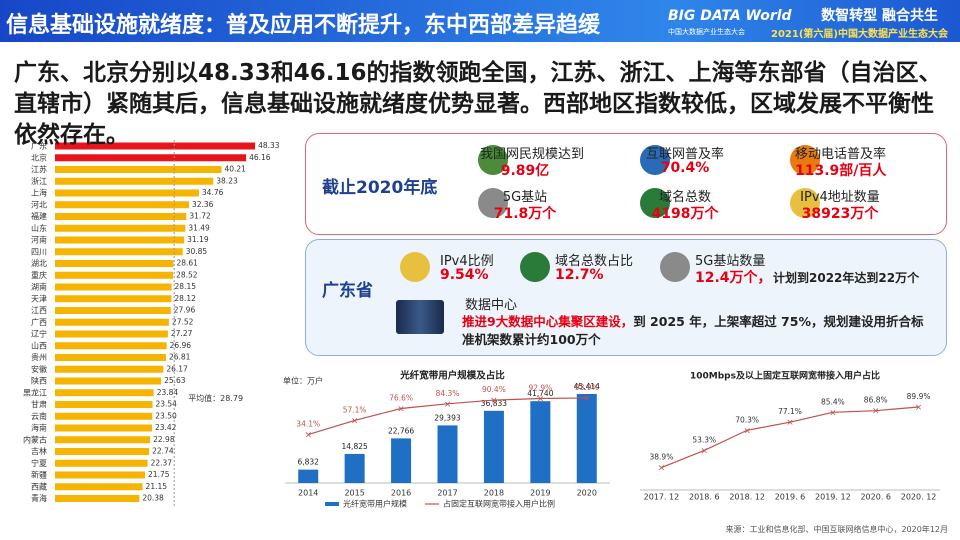  I want to click on value-label: 30.85, so click(197, 251).